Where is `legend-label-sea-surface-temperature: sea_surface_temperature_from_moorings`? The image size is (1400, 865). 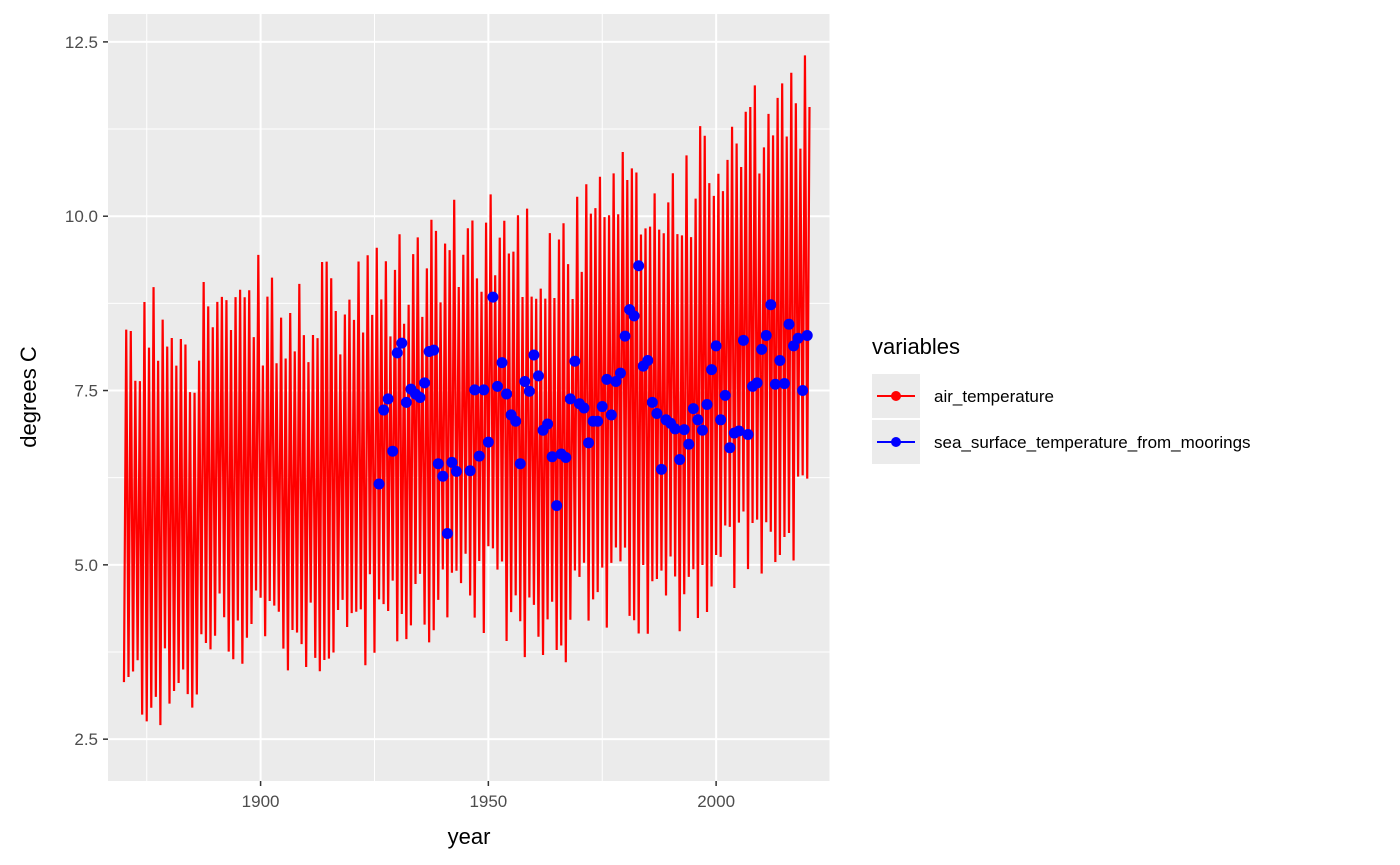
legend-label-sea-surface-temperature: sea_surface_temperature_from_moorings is located at coordinates (1092, 442).